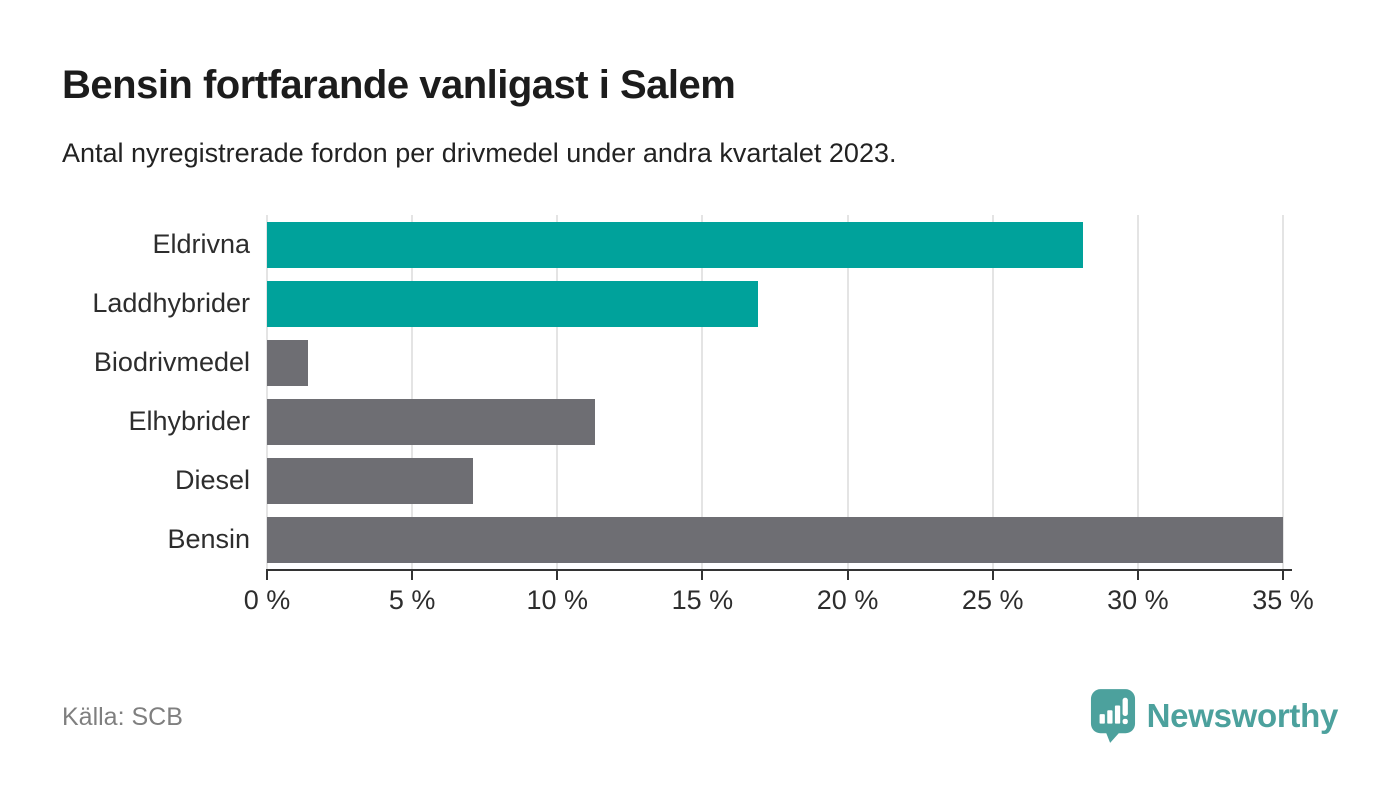 This screenshot has width=1400, height=793. I want to click on category-label-laddhybrider: Laddhybrider, so click(171, 303).